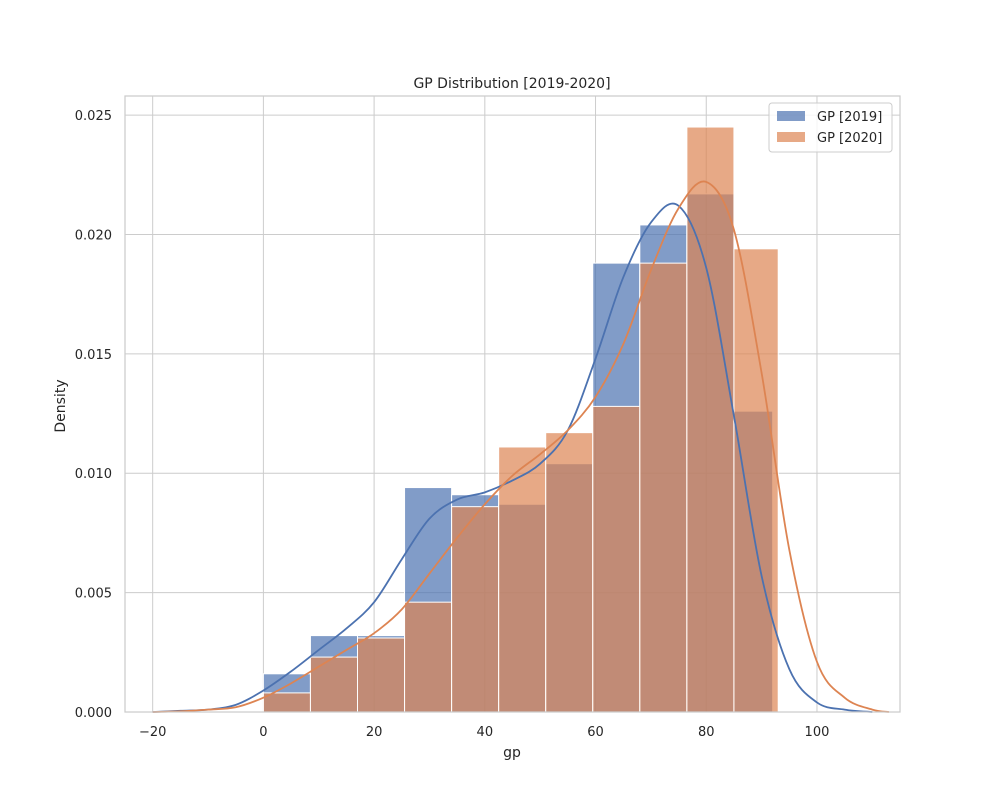 The width and height of the screenshot is (1000, 800). Describe the element at coordinates (849, 138) in the screenshot. I see `legend-label-gp-2020: GP [2020]` at that location.